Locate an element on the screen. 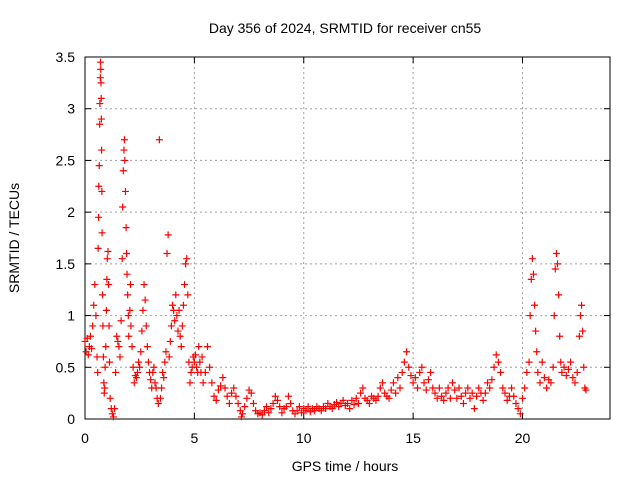 The height and width of the screenshot is (480, 640). x-axis-label: GPS time / hours is located at coordinates (345, 466).